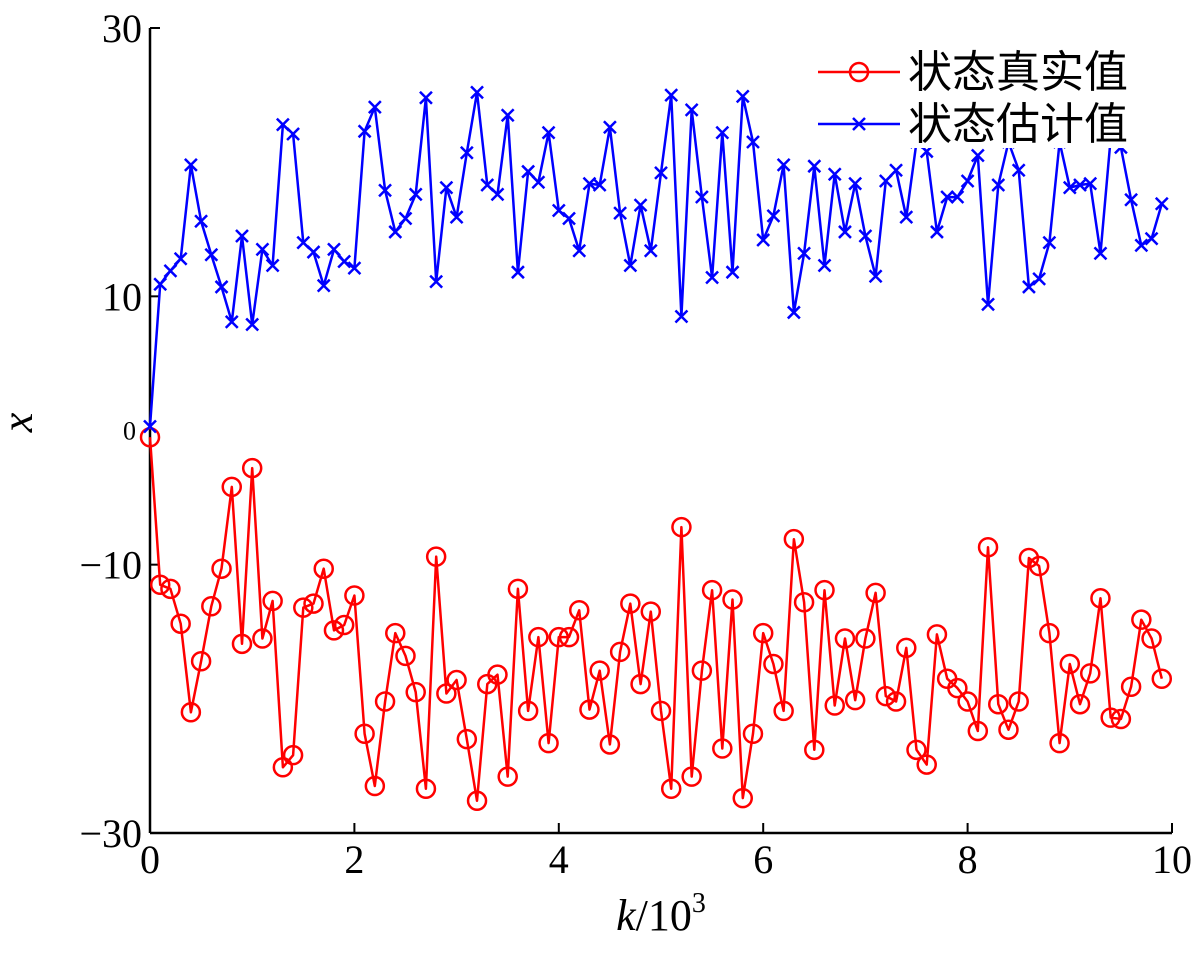 This screenshot has height=964, width=1200. What do you see at coordinates (122, 28) in the screenshot?
I see `y-tick-label: 30` at bounding box center [122, 28].